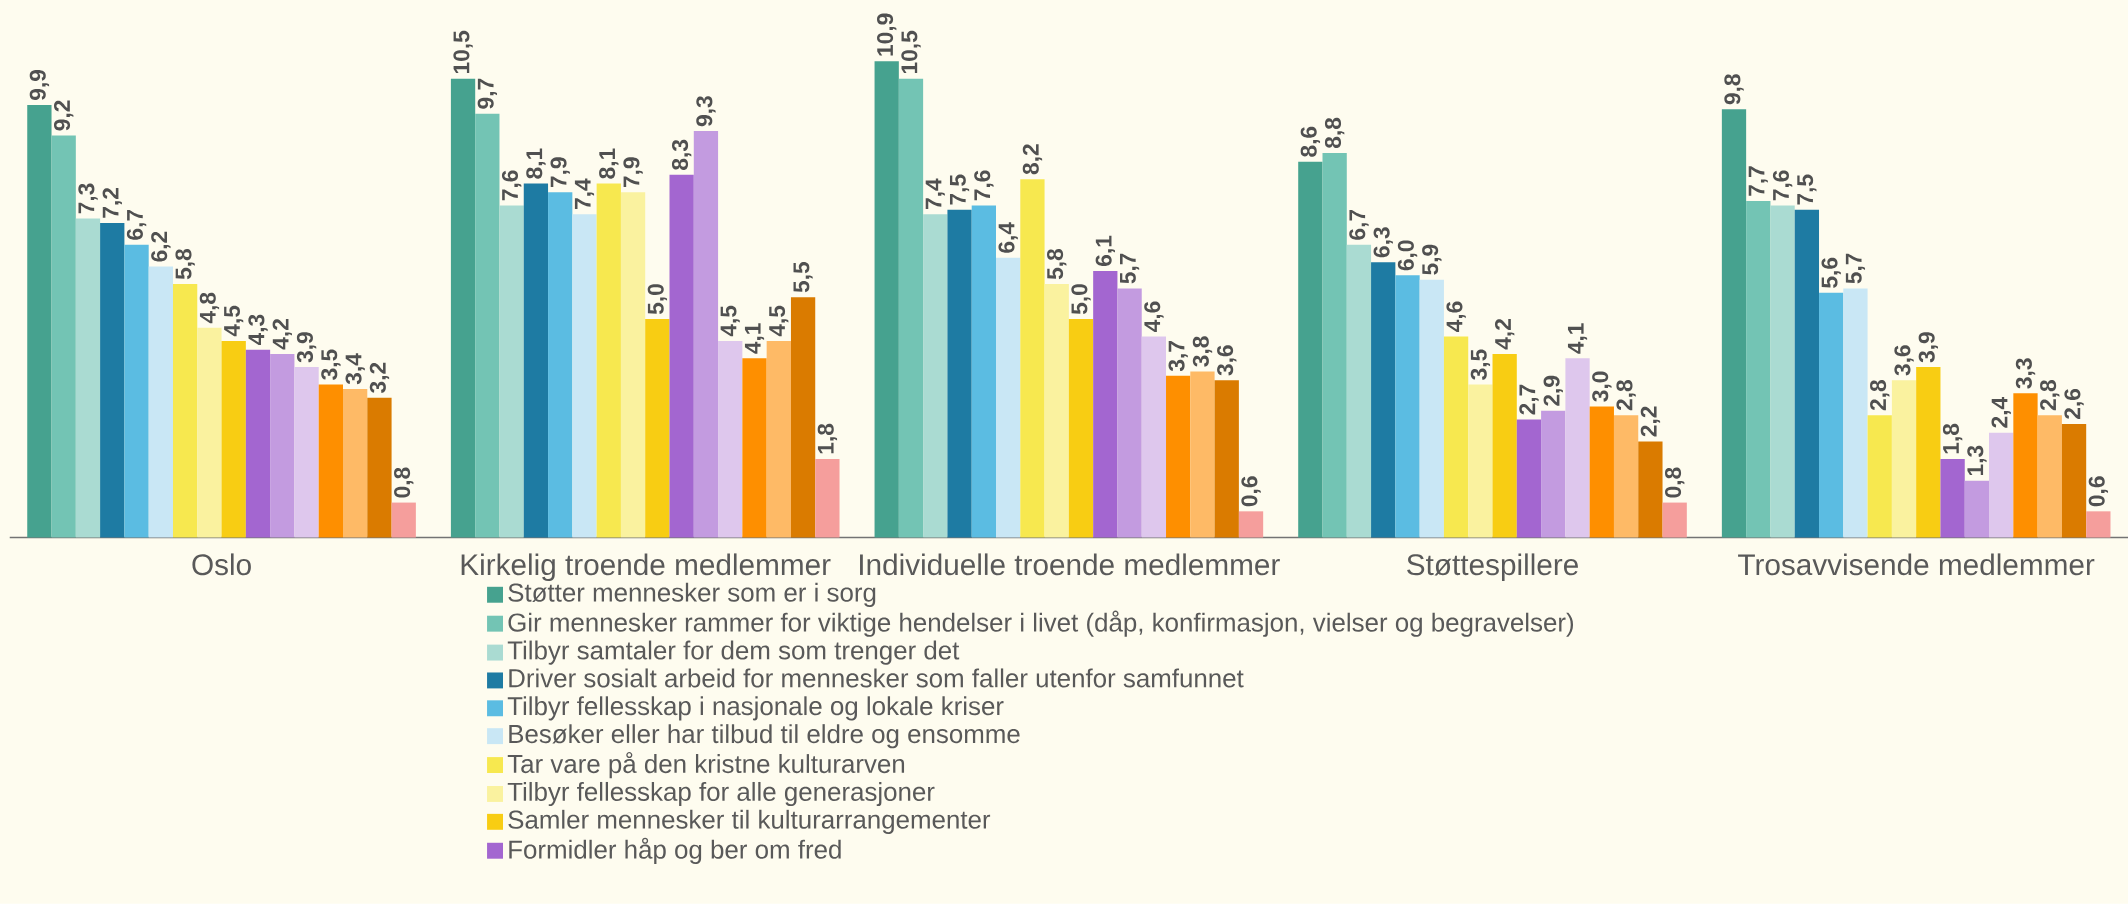 The height and width of the screenshot is (904, 2128). Describe the element at coordinates (487, 93) in the screenshot. I see `data-label: 9,7` at that location.